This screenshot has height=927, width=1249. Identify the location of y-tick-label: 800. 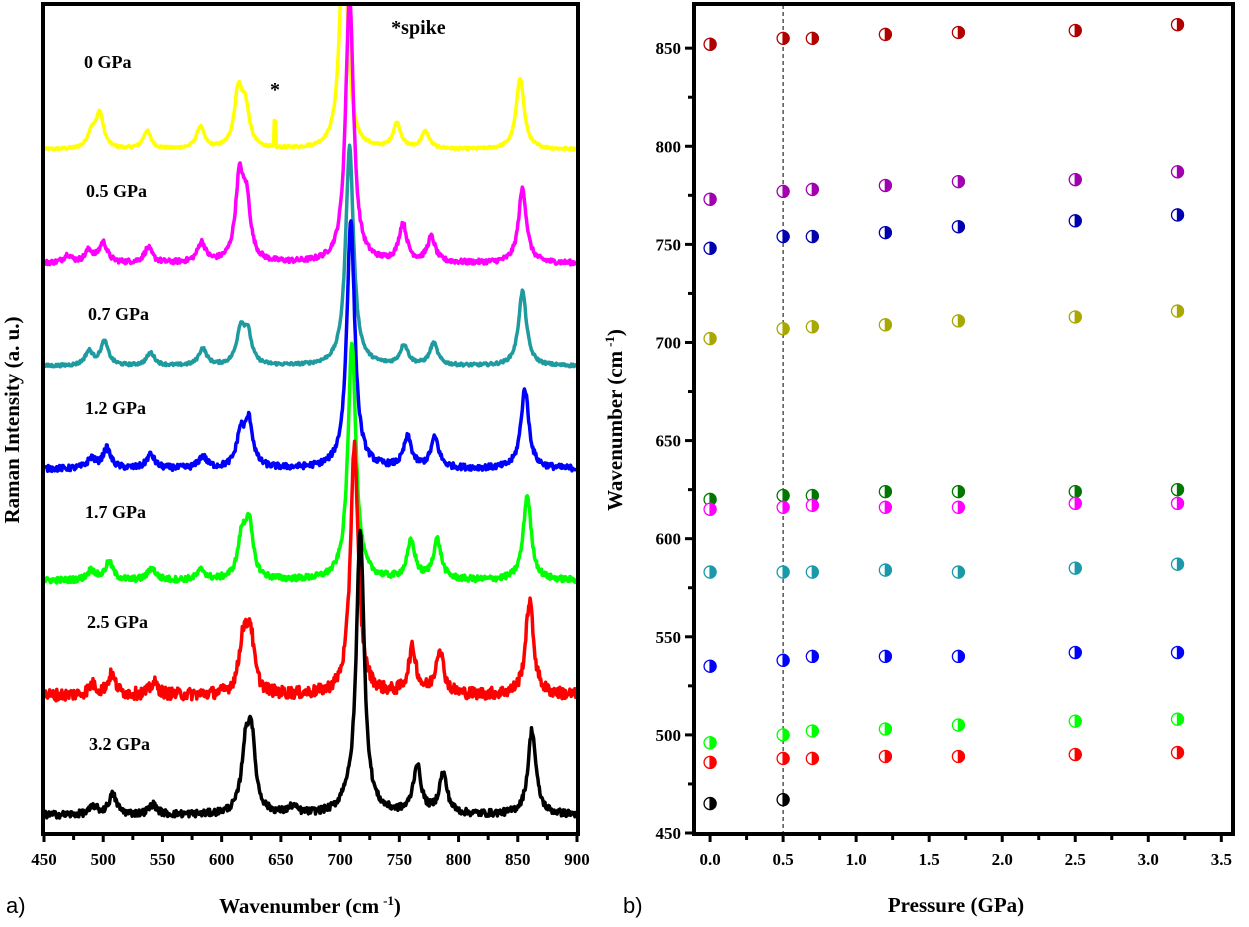
(669, 146).